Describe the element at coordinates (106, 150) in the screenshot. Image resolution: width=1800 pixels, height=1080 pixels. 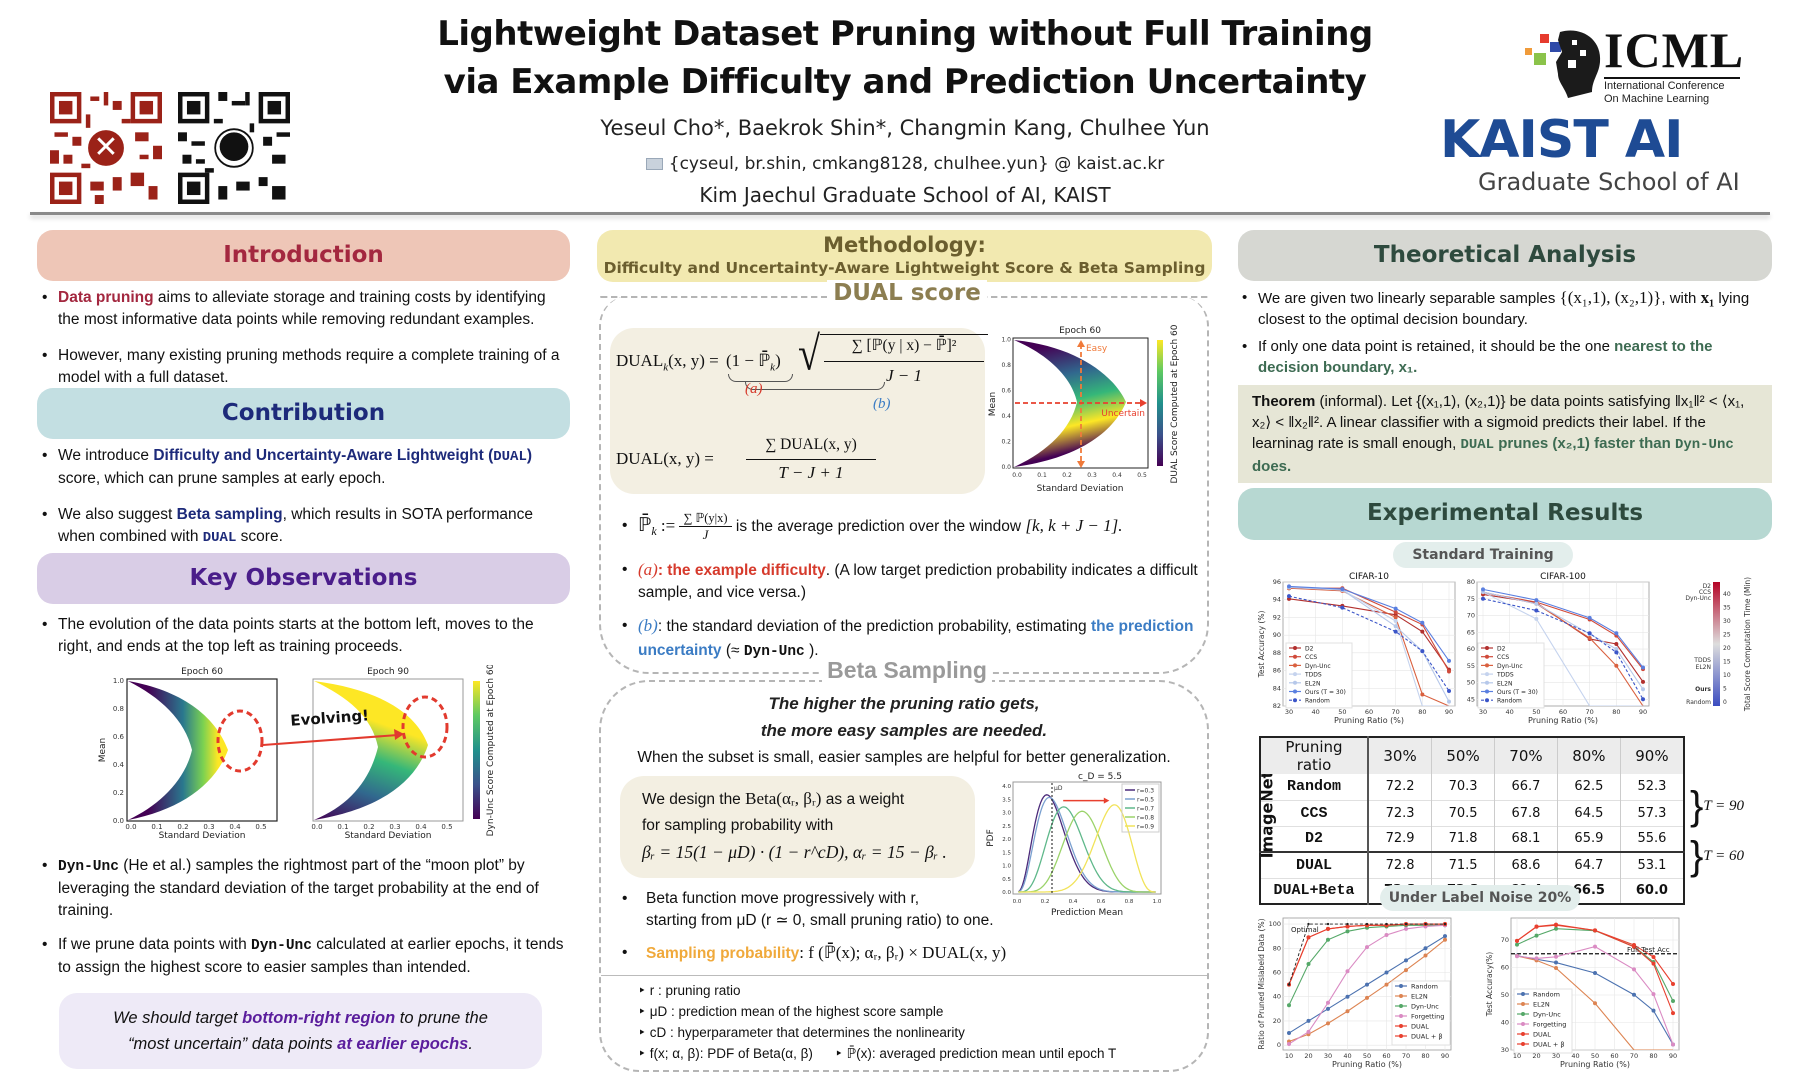
I see `qr-code-twitter: ✕` at that location.